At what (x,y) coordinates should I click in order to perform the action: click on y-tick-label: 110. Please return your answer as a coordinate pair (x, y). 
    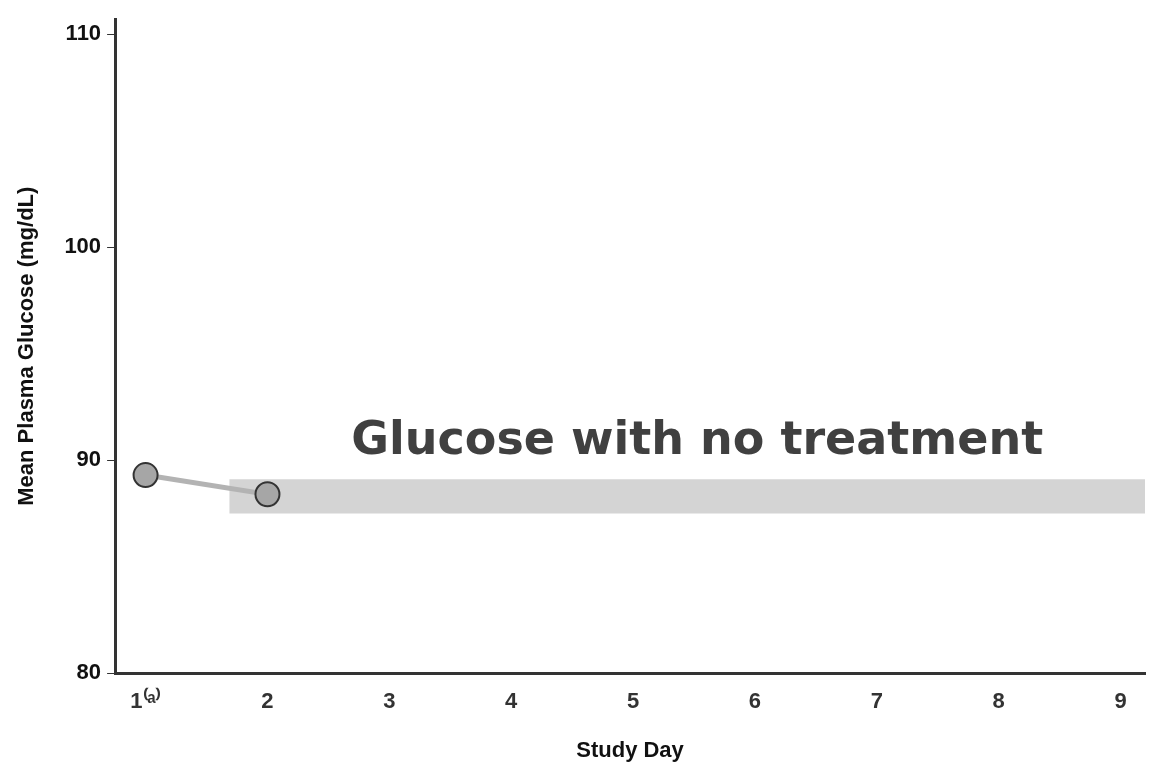
    Looking at the image, I should click on (83, 33).